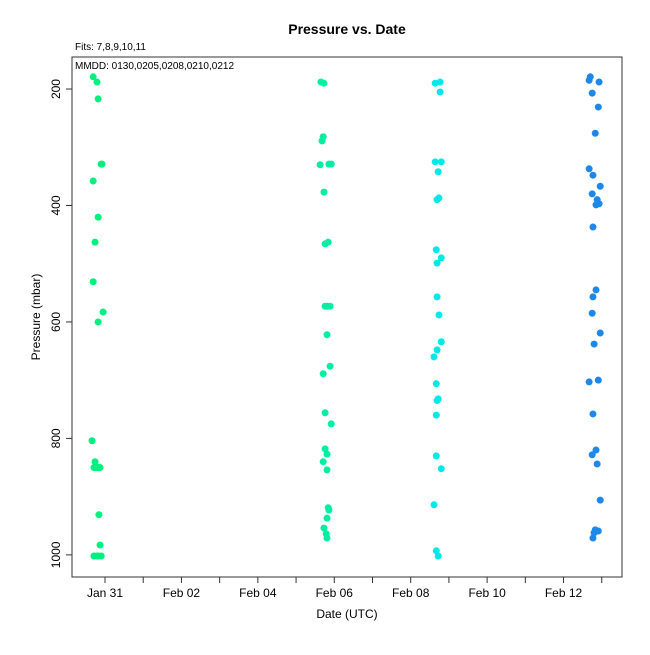  What do you see at coordinates (487, 593) in the screenshot?
I see `x-tick-label: Feb 10` at bounding box center [487, 593].